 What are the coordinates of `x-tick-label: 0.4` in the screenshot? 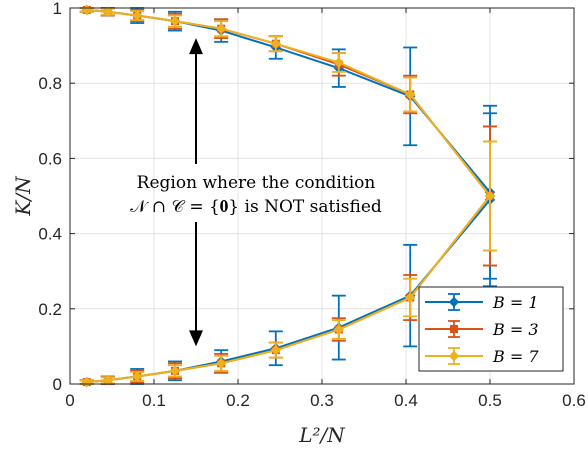 It's located at (406, 400).